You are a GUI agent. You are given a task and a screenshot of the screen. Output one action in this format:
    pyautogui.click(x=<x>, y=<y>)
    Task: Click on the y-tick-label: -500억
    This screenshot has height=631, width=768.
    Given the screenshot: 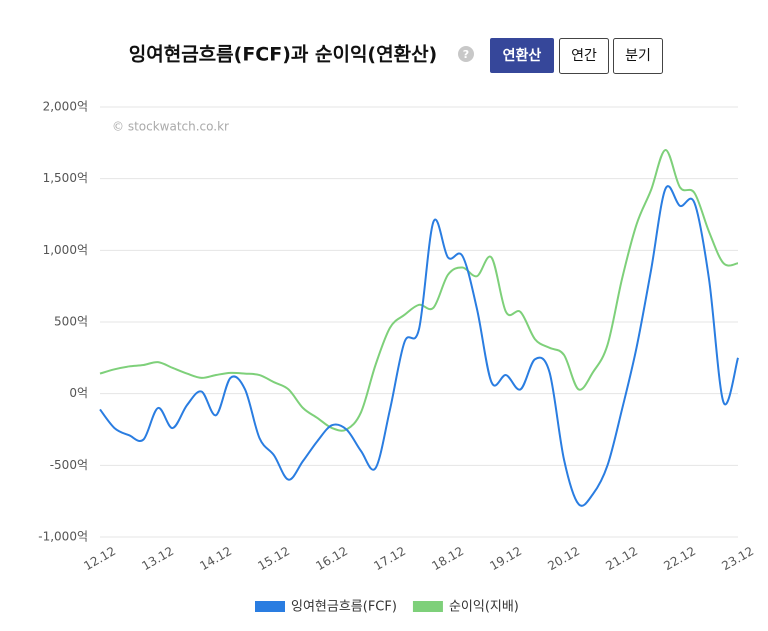 What is the action you would take?
    pyautogui.click(x=69, y=465)
    